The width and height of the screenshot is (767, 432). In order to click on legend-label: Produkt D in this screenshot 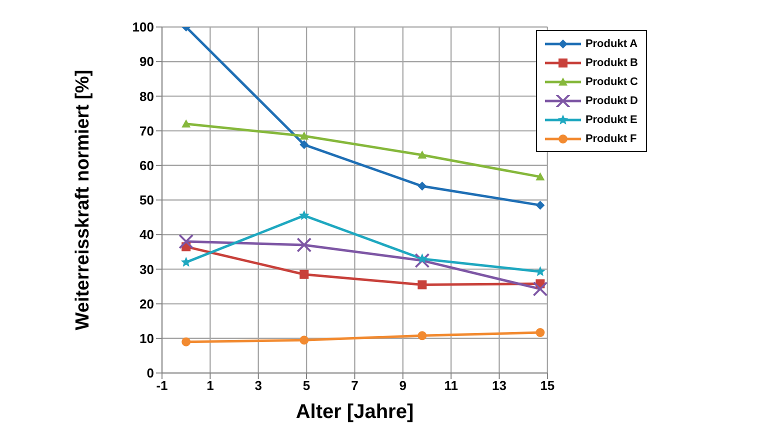, I will do `click(611, 100)`.